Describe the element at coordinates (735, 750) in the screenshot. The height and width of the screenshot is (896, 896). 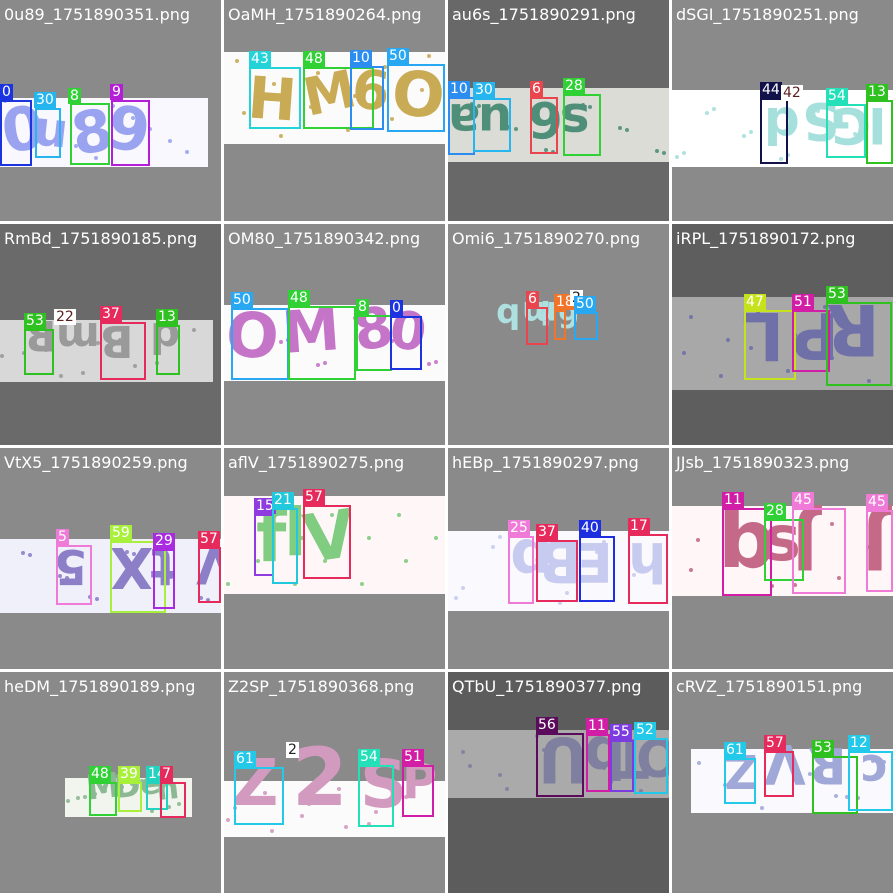
I see `detection-label: 61` at that location.